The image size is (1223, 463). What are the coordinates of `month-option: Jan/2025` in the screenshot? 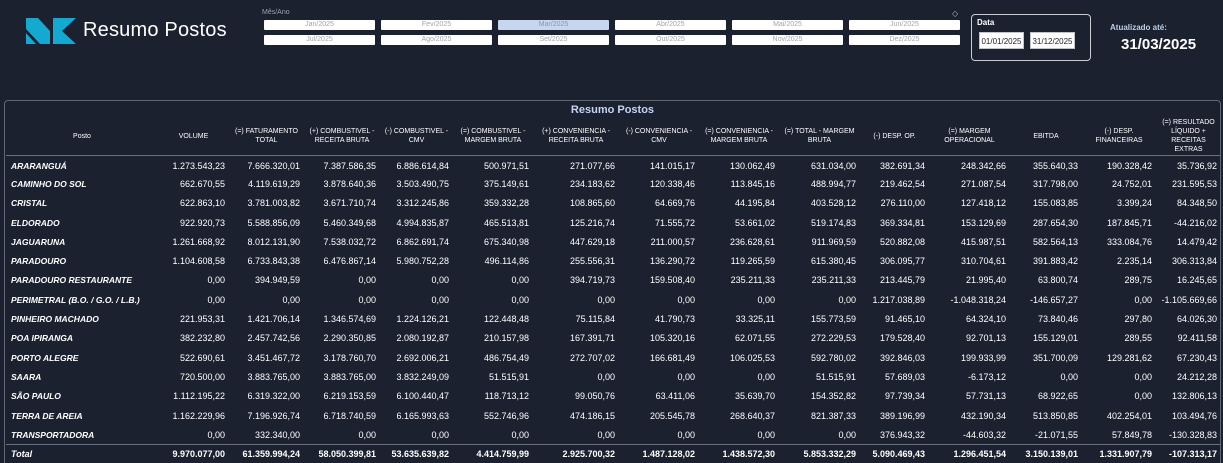 It's located at (319, 25).